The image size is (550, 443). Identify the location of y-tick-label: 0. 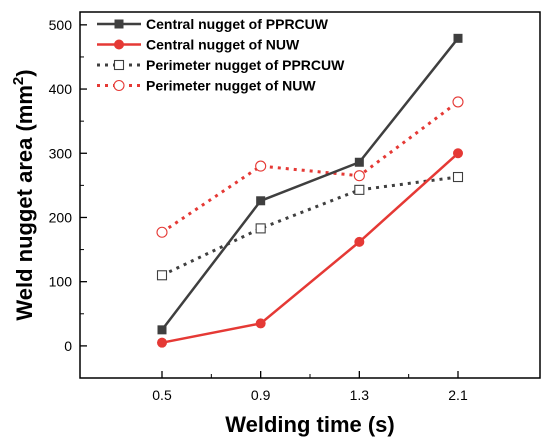
(68, 346).